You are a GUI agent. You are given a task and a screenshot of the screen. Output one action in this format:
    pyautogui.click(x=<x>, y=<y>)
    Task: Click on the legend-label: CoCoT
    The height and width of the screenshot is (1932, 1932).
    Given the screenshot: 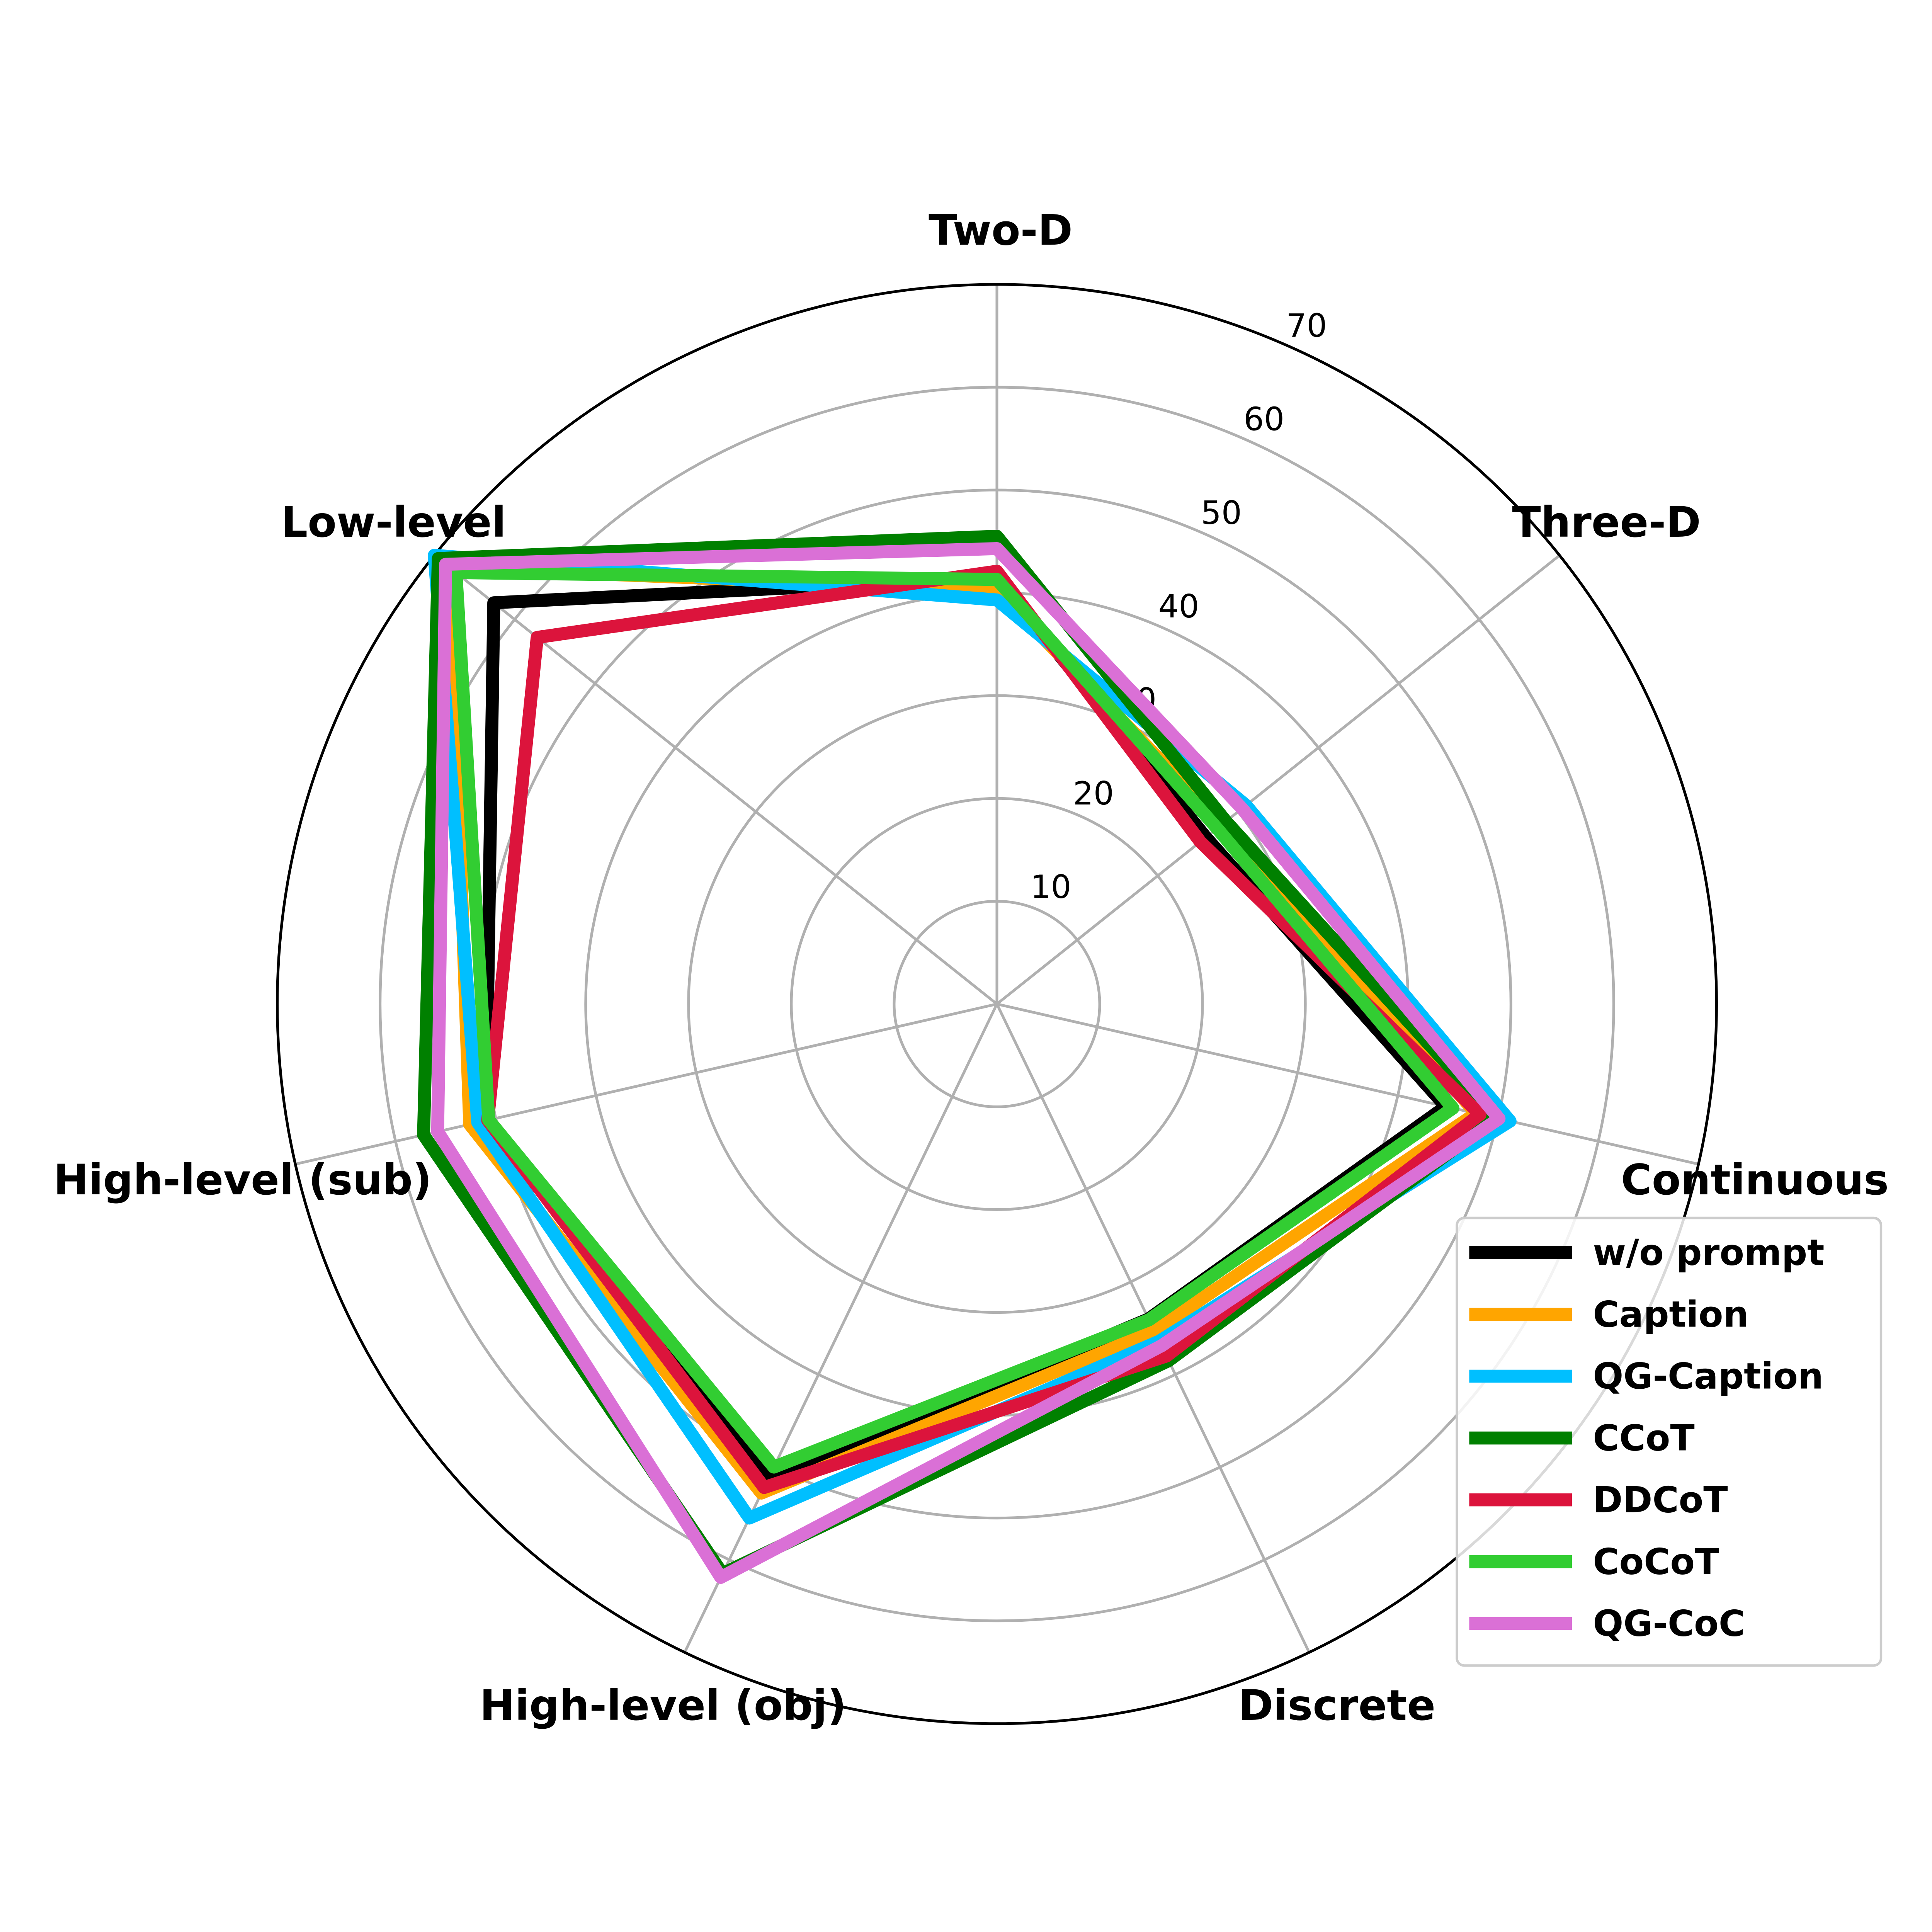 What is the action you would take?
    pyautogui.click(x=1656, y=1562)
    